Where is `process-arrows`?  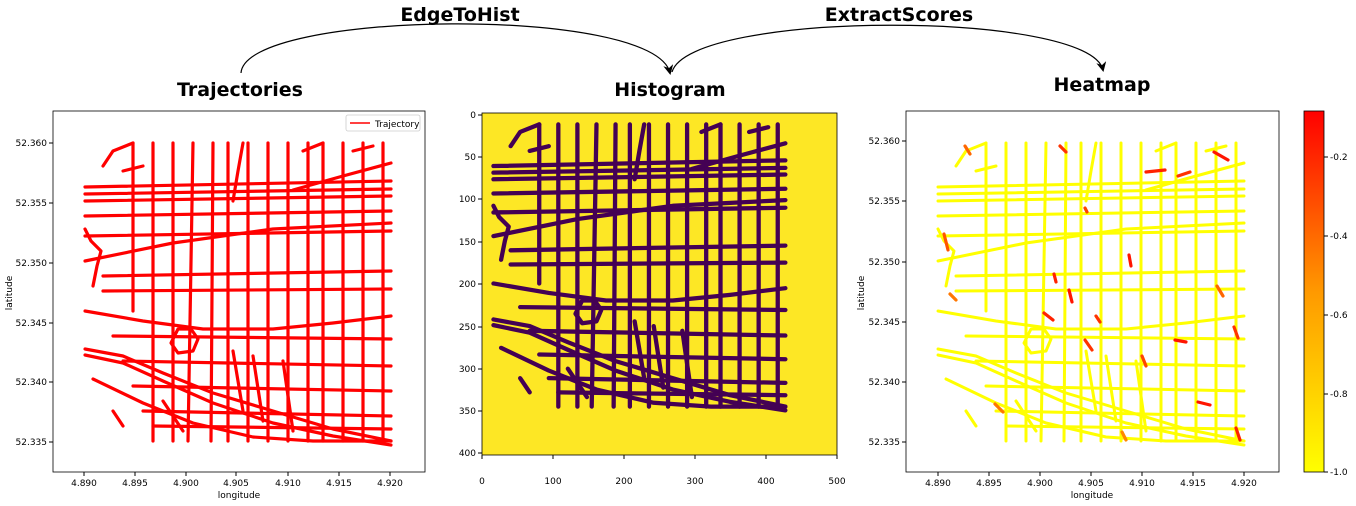
process-arrows is located at coordinates (673, 49).